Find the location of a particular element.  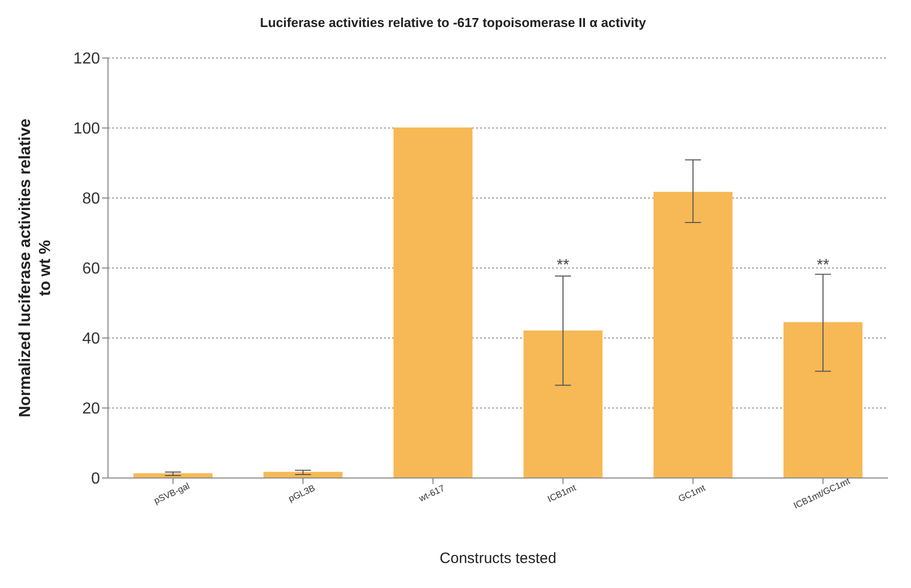

y-tick-label: 0 is located at coordinates (95, 479).